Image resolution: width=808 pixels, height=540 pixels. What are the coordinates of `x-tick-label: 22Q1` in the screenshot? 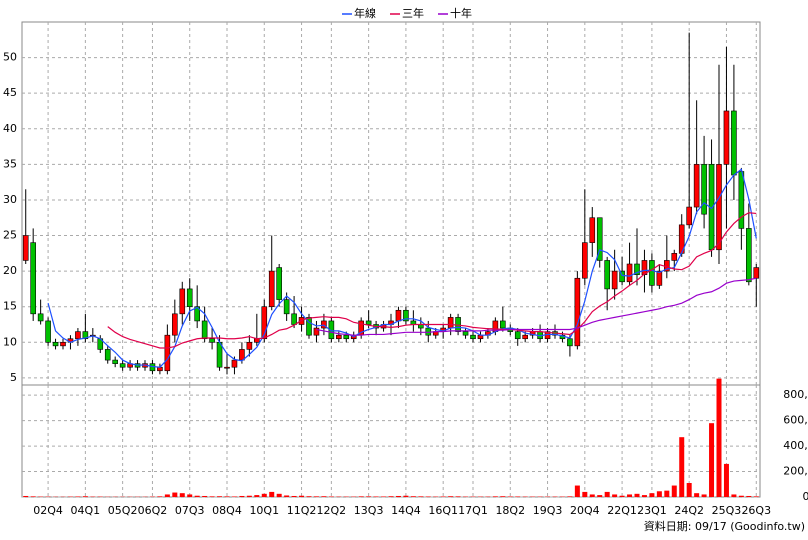 It's located at (622, 510).